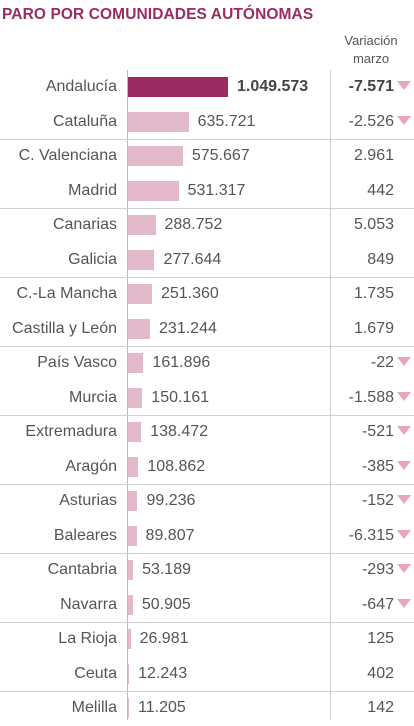  Describe the element at coordinates (176, 466) in the screenshot. I see `value-label: 108.862` at that location.